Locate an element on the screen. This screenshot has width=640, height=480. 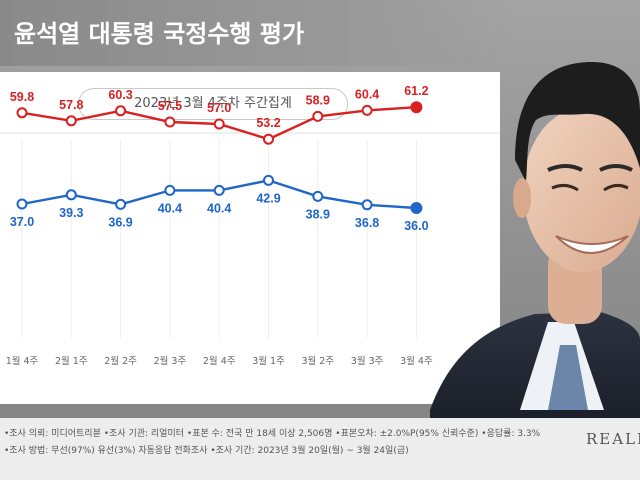
page-title: 윤석열 대통령 국정수행 평가 is located at coordinates (159, 34).